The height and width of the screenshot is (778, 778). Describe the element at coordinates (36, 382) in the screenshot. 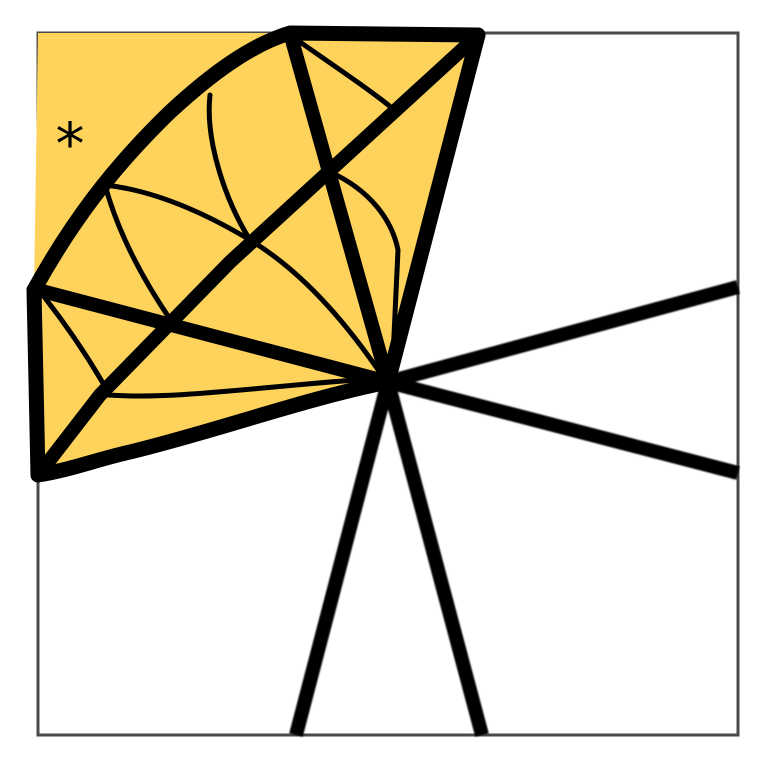

I see `sector-left-edge` at that location.